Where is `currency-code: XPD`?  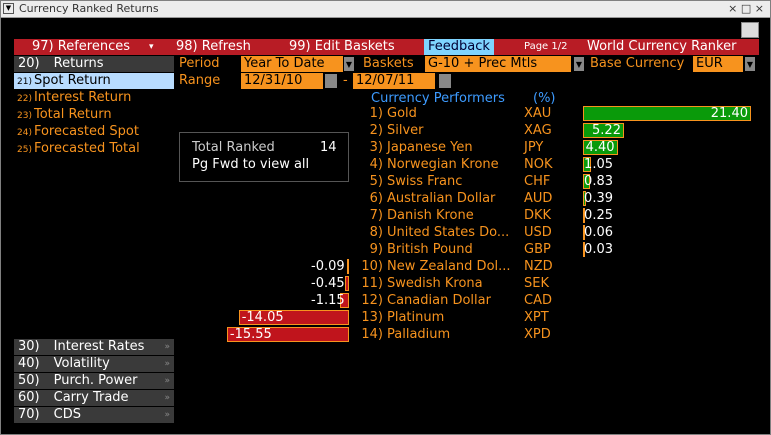 currency-code: XPD is located at coordinates (537, 334).